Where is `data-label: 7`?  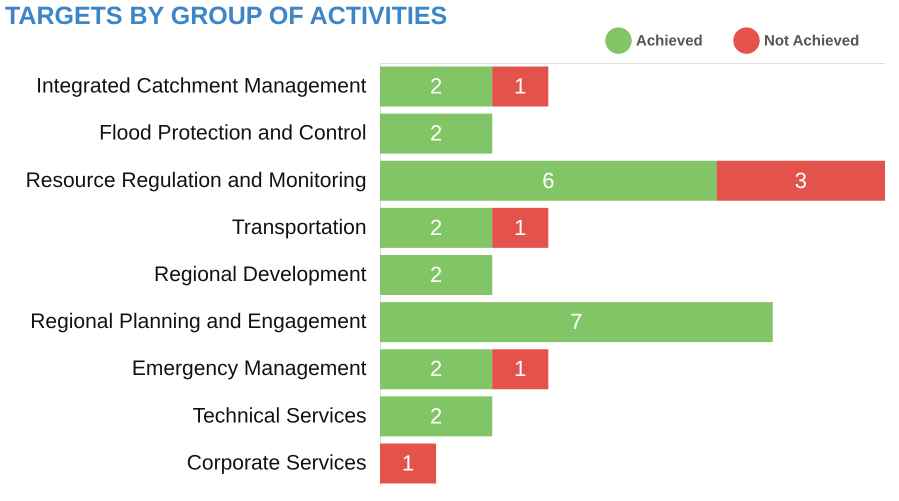
data-label: 7 is located at coordinates (576, 321).